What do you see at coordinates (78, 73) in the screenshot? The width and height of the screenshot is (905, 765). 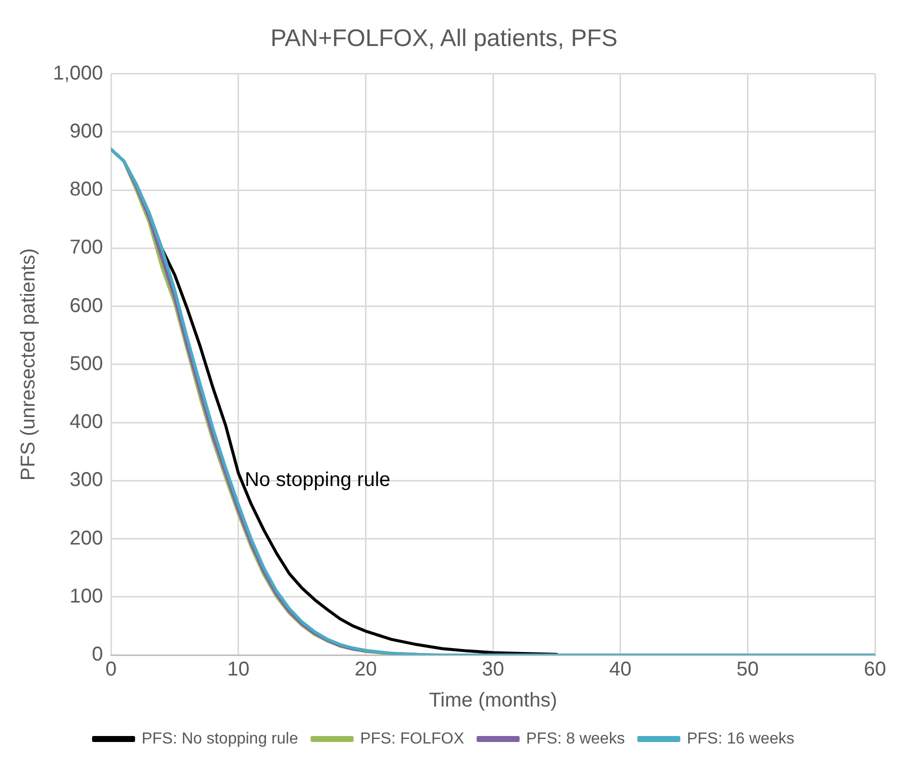 I see `y-tick-label: 1,000` at bounding box center [78, 73].